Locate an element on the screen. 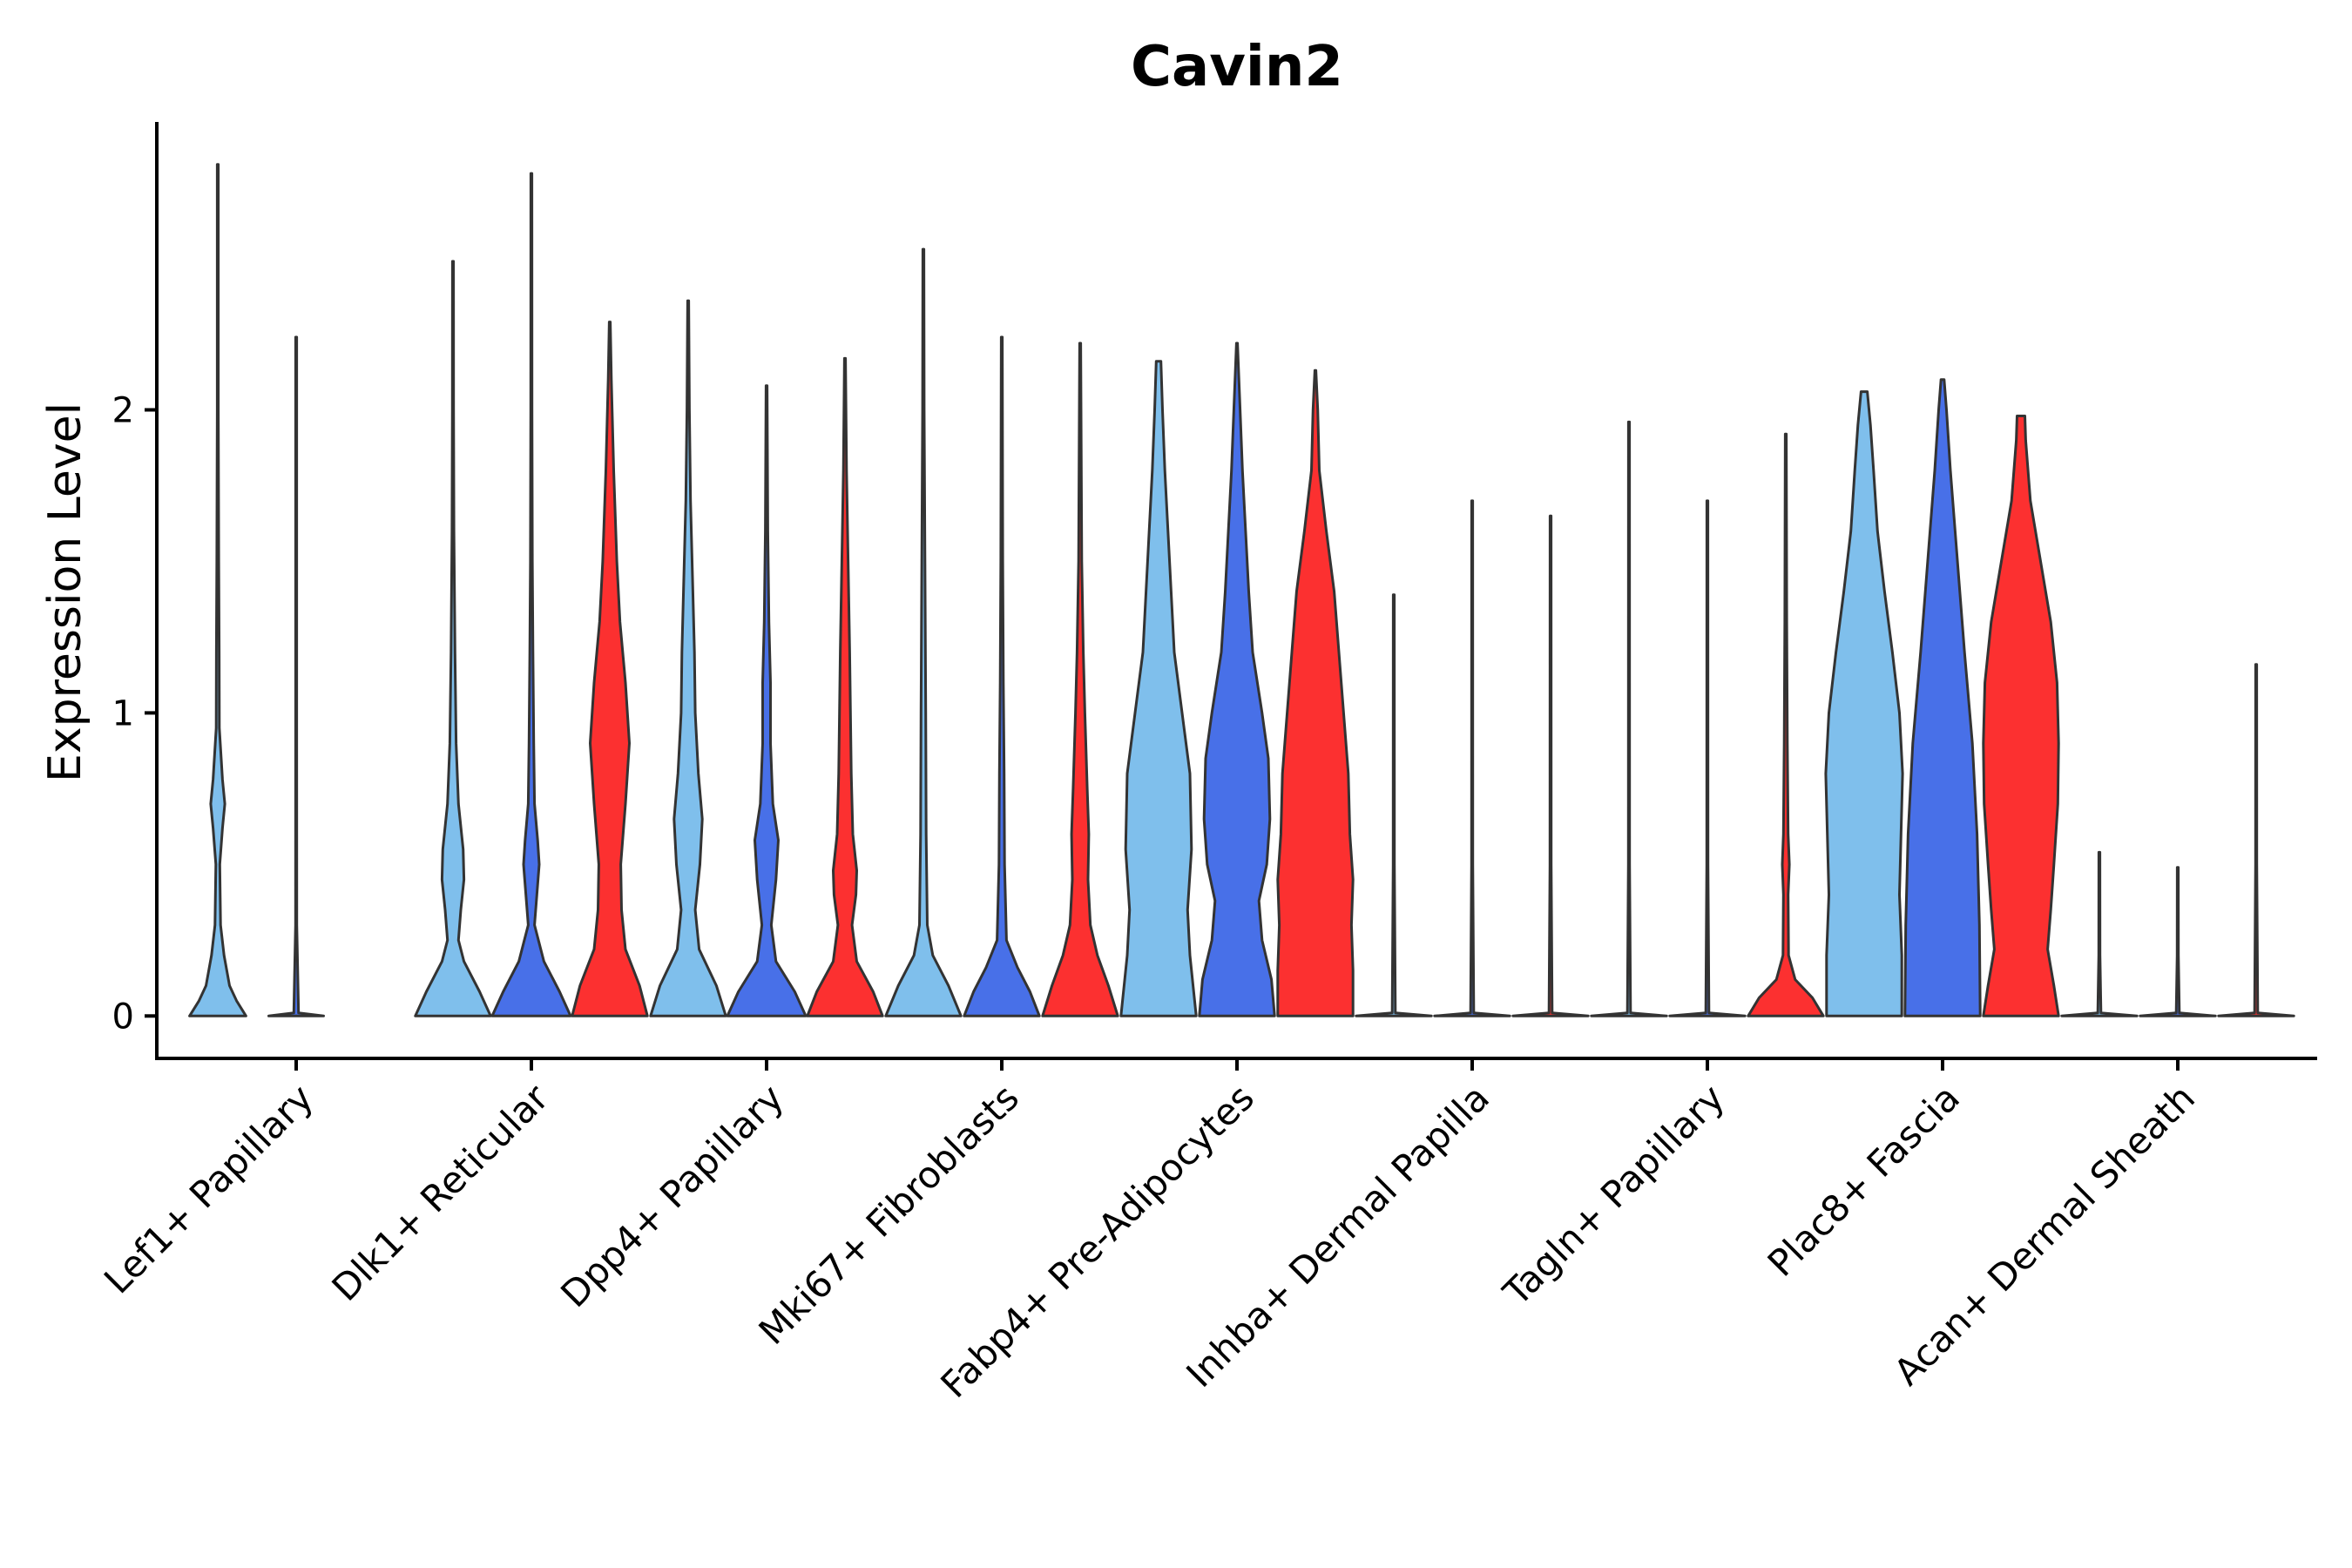 Image resolution: width=2352 pixels, height=1568 pixels. y-tick-label: 2 is located at coordinates (123, 411).